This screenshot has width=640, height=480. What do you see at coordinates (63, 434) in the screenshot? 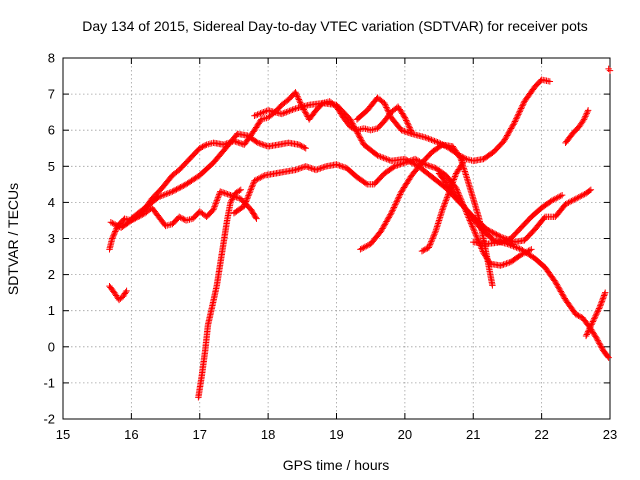
I see `x-tick-label: 15` at bounding box center [63, 434].